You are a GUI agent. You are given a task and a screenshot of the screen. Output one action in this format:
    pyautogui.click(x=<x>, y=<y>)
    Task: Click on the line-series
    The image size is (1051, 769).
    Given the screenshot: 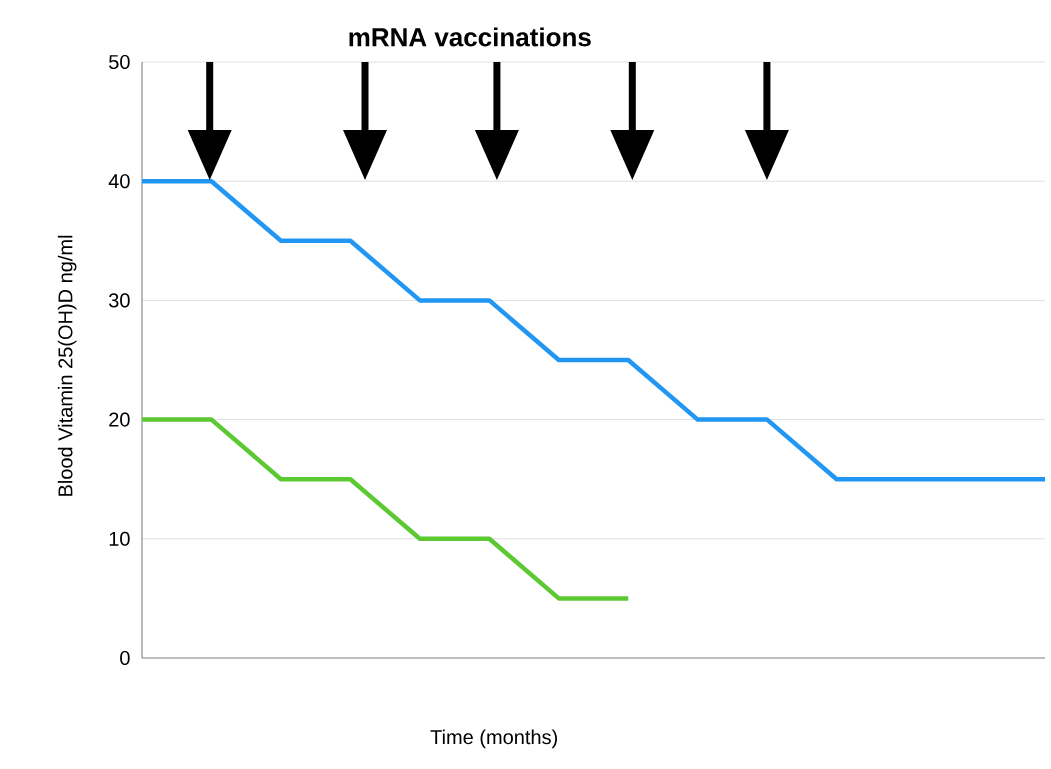 What is the action you would take?
    pyautogui.click(x=385, y=509)
    